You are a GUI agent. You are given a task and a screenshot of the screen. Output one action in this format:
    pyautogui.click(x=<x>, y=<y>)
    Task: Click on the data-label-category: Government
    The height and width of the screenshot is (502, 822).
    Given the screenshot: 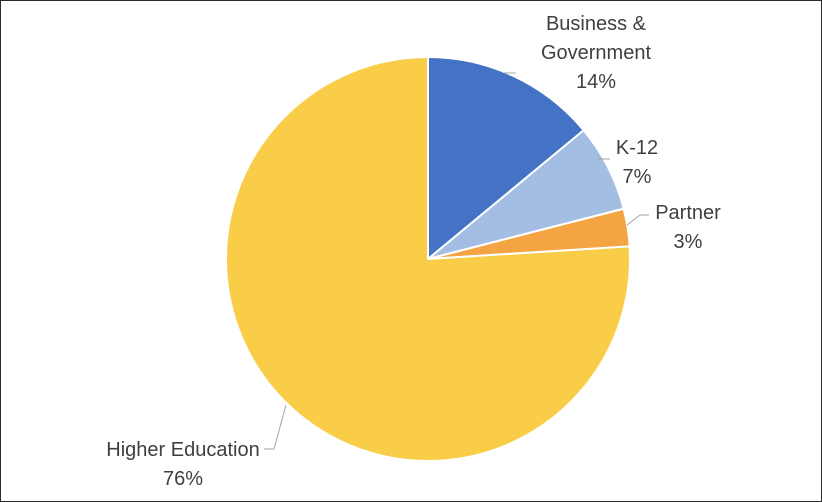 What is the action you would take?
    pyautogui.click(x=596, y=53)
    